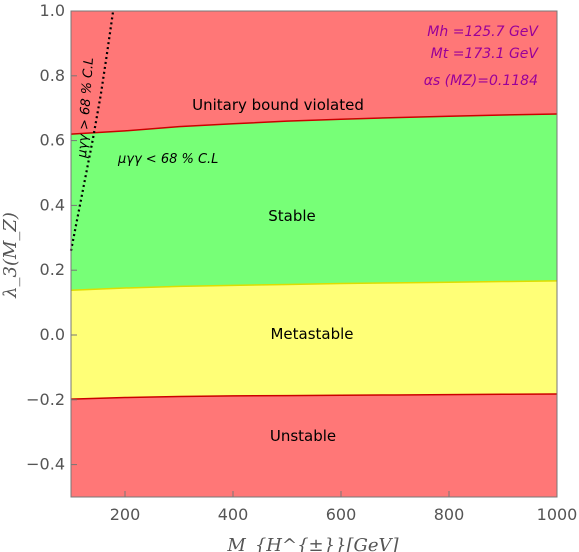  Describe the element at coordinates (314, 396) in the screenshot. I see `boundary-metastability` at that location.